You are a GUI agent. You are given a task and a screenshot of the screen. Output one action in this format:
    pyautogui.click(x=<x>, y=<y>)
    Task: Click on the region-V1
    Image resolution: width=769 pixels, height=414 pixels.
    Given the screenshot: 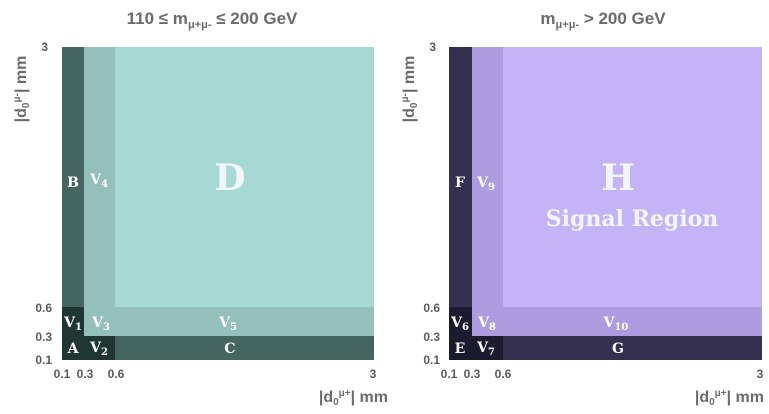 What is the action you would take?
    pyautogui.click(x=73, y=321)
    